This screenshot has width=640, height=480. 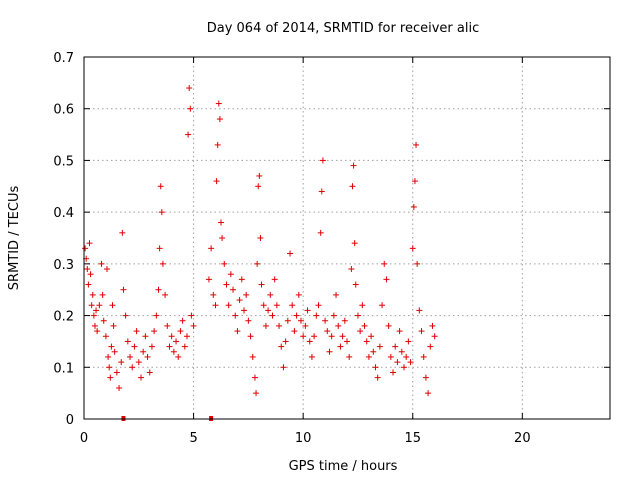 What do you see at coordinates (63, 58) in the screenshot?
I see `y-tick-label: 0.7` at bounding box center [63, 58].